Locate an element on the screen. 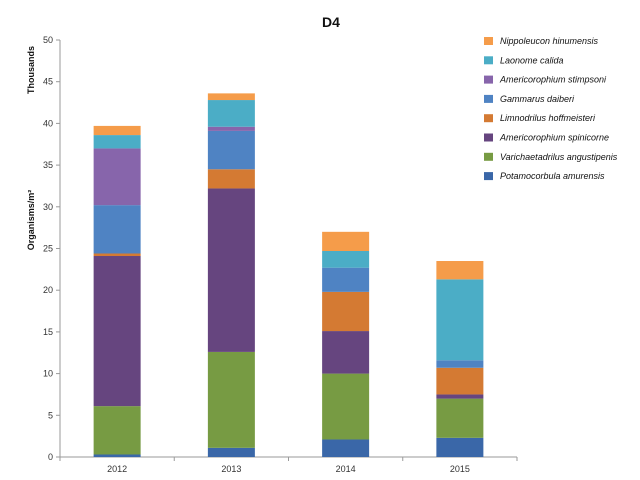  legend-label: Potamocorbula amurensis is located at coordinates (552, 176).